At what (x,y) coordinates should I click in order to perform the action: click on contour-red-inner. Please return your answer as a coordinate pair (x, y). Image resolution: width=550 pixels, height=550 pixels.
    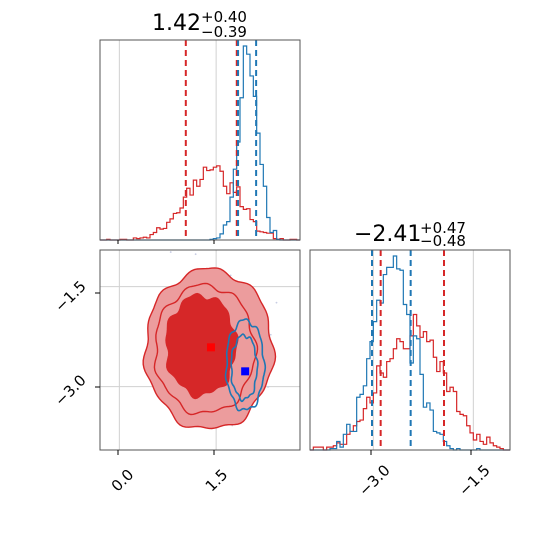
    Looking at the image, I should click on (202, 346).